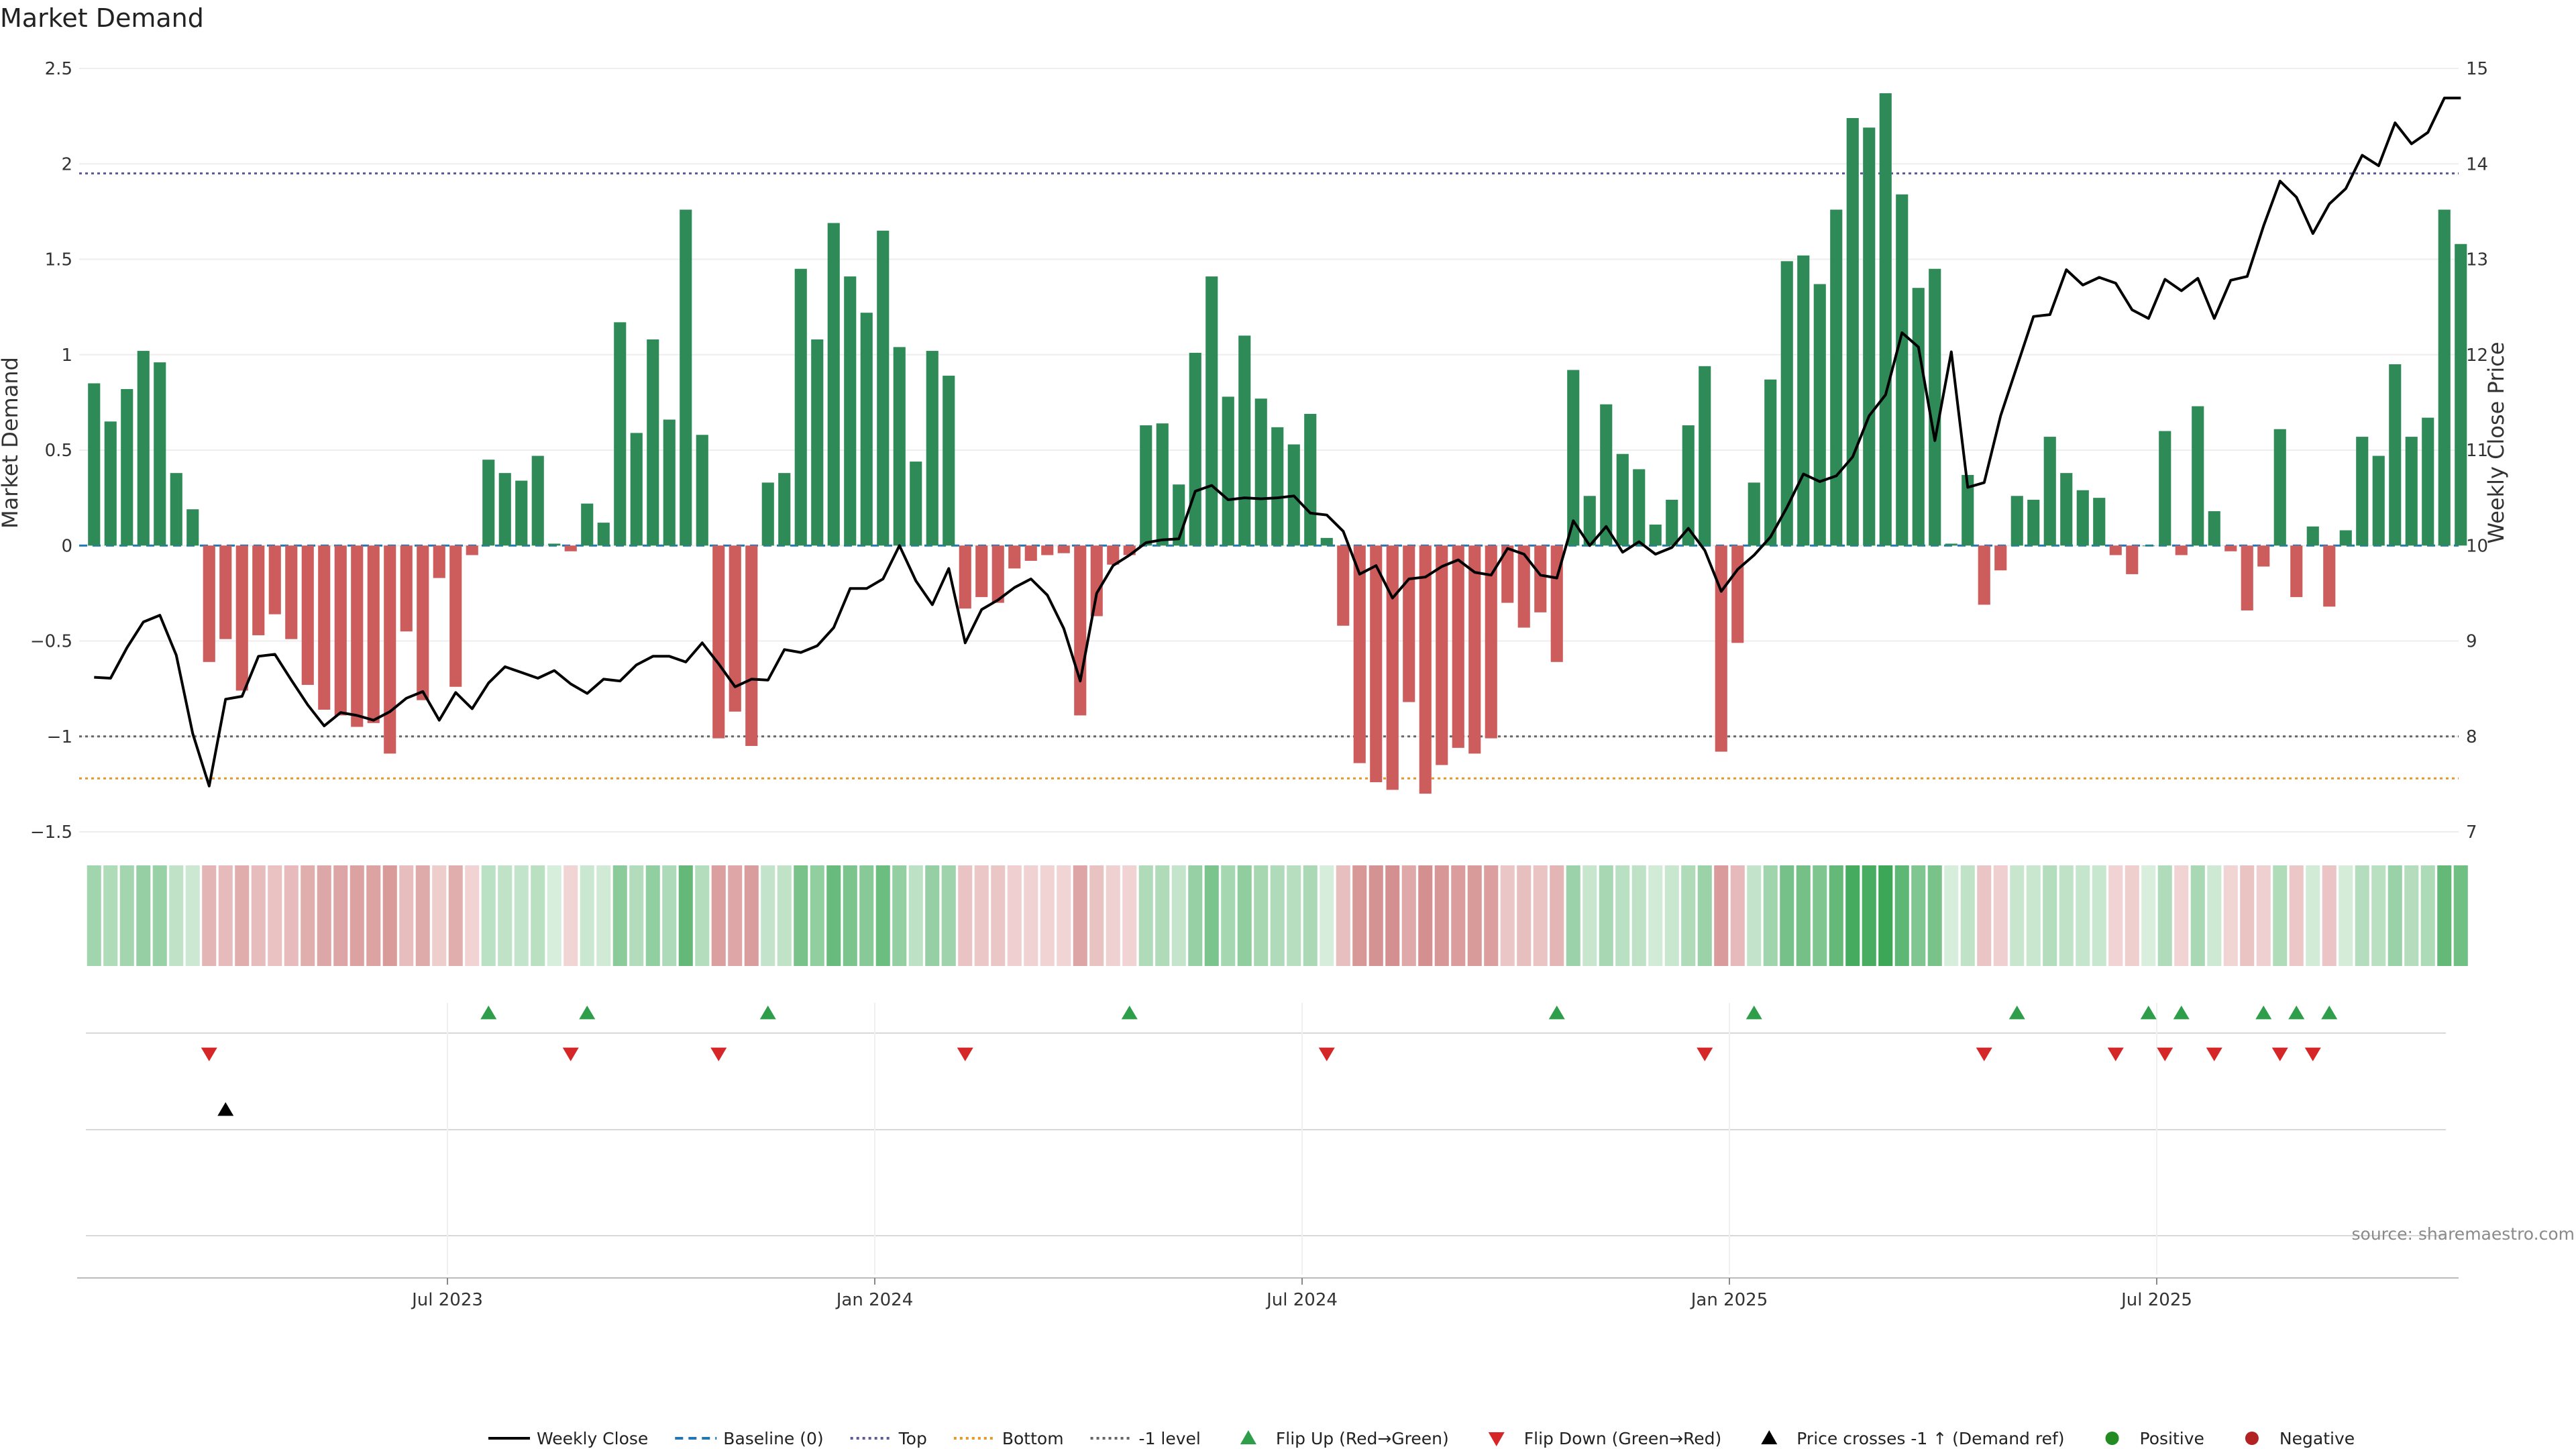 The width and height of the screenshot is (2576, 1449). Describe the element at coordinates (2154, 1438) in the screenshot. I see `legend-item: Positive` at that location.